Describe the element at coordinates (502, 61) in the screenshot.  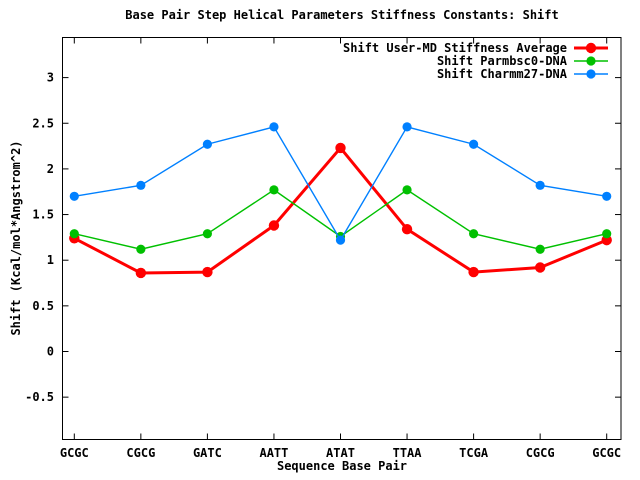
I see `legend-label-series-2: Shift Parmbsc0-DNA` at that location.